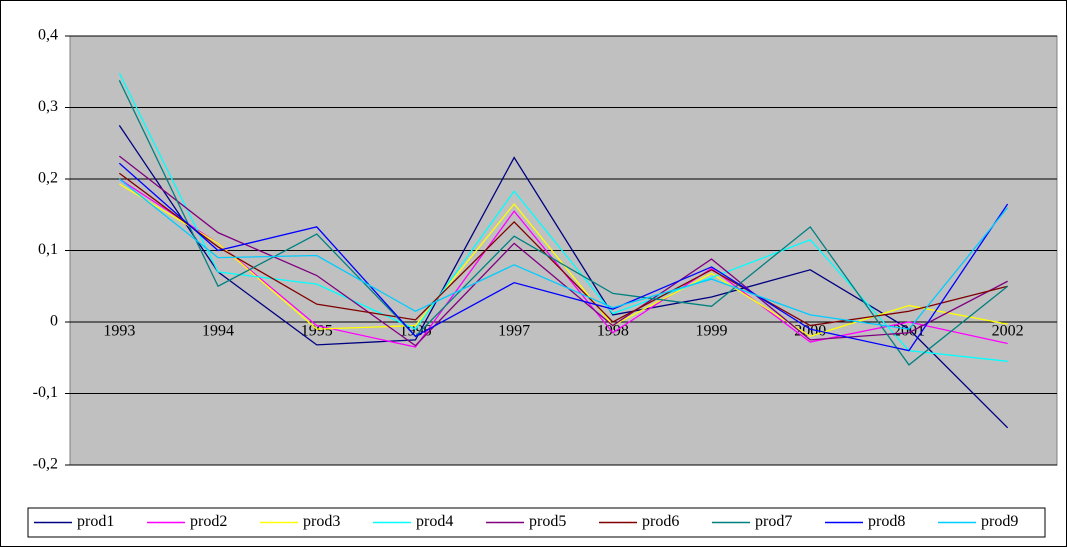 The image size is (1067, 547). Describe the element at coordinates (1008, 331) in the screenshot. I see `x-tick-label: 2002` at that location.